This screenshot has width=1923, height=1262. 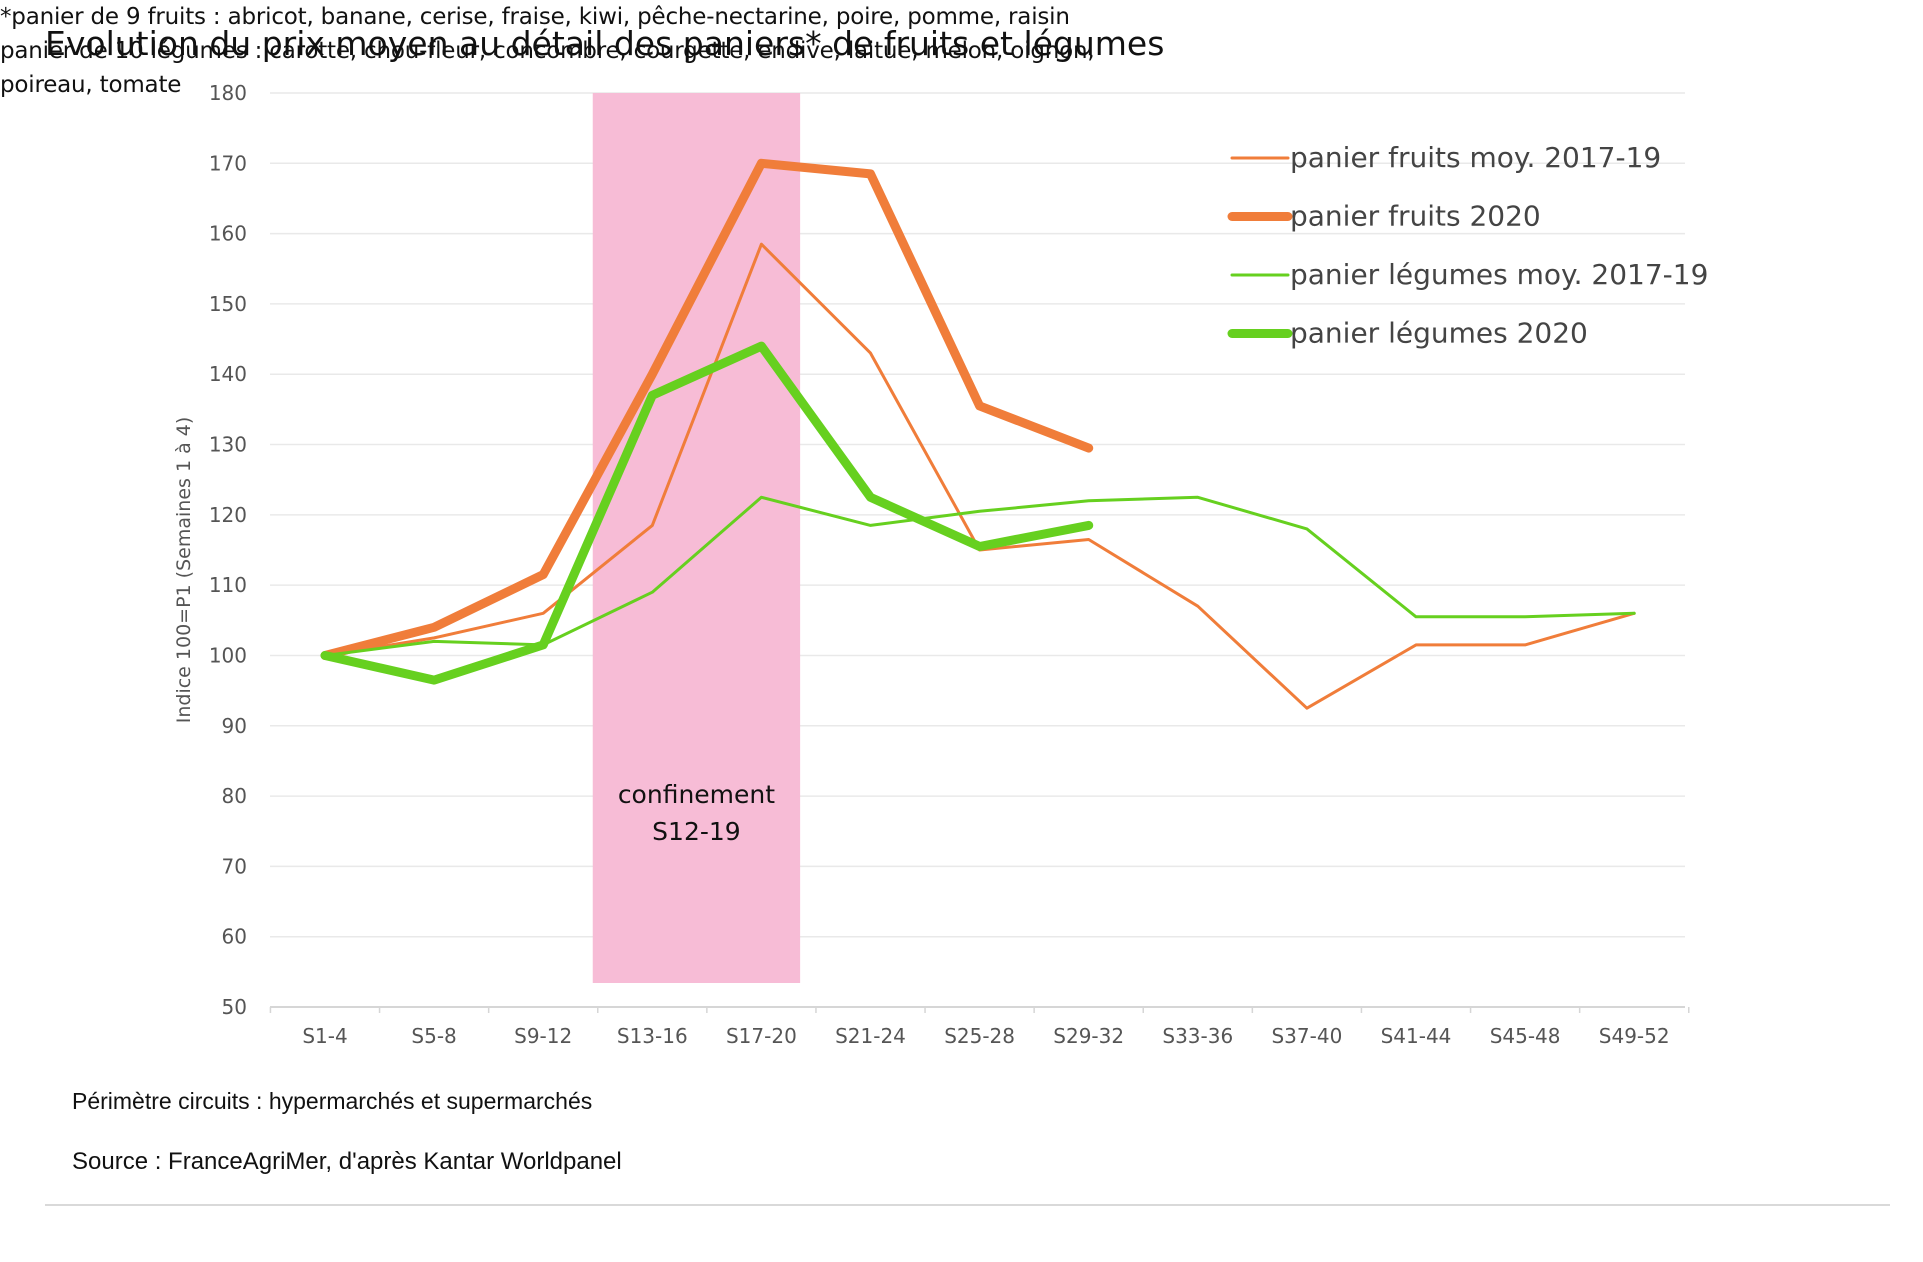 I want to click on legend-item: panier fruits 2020, so click(x=1384, y=216).